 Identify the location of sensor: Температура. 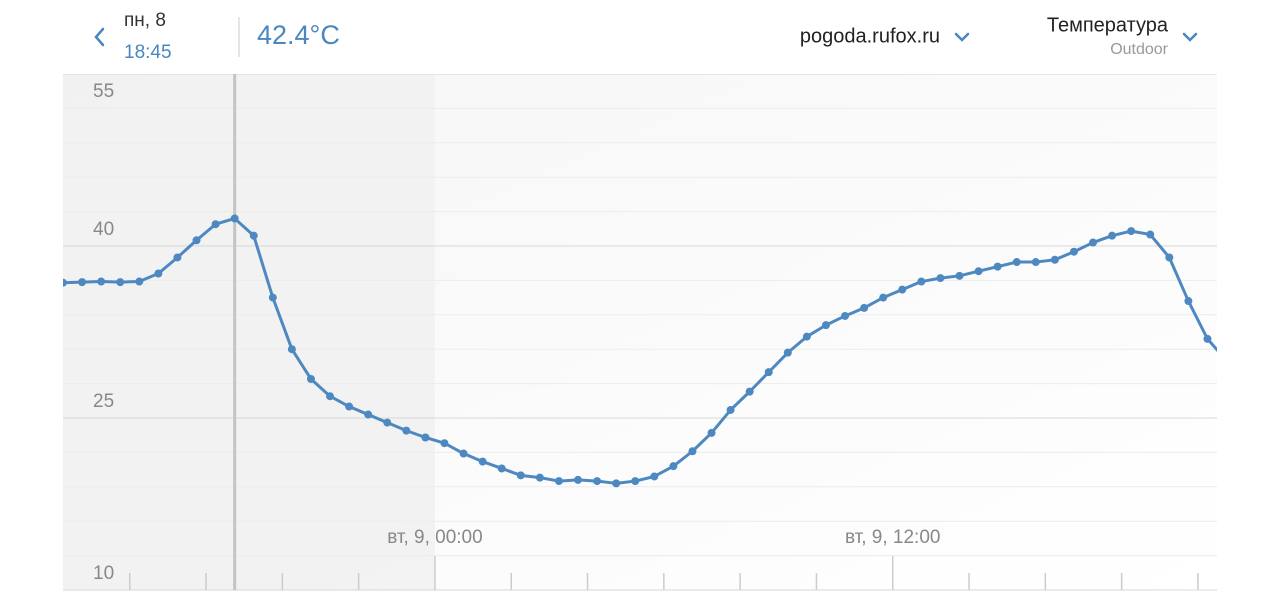
(1108, 25).